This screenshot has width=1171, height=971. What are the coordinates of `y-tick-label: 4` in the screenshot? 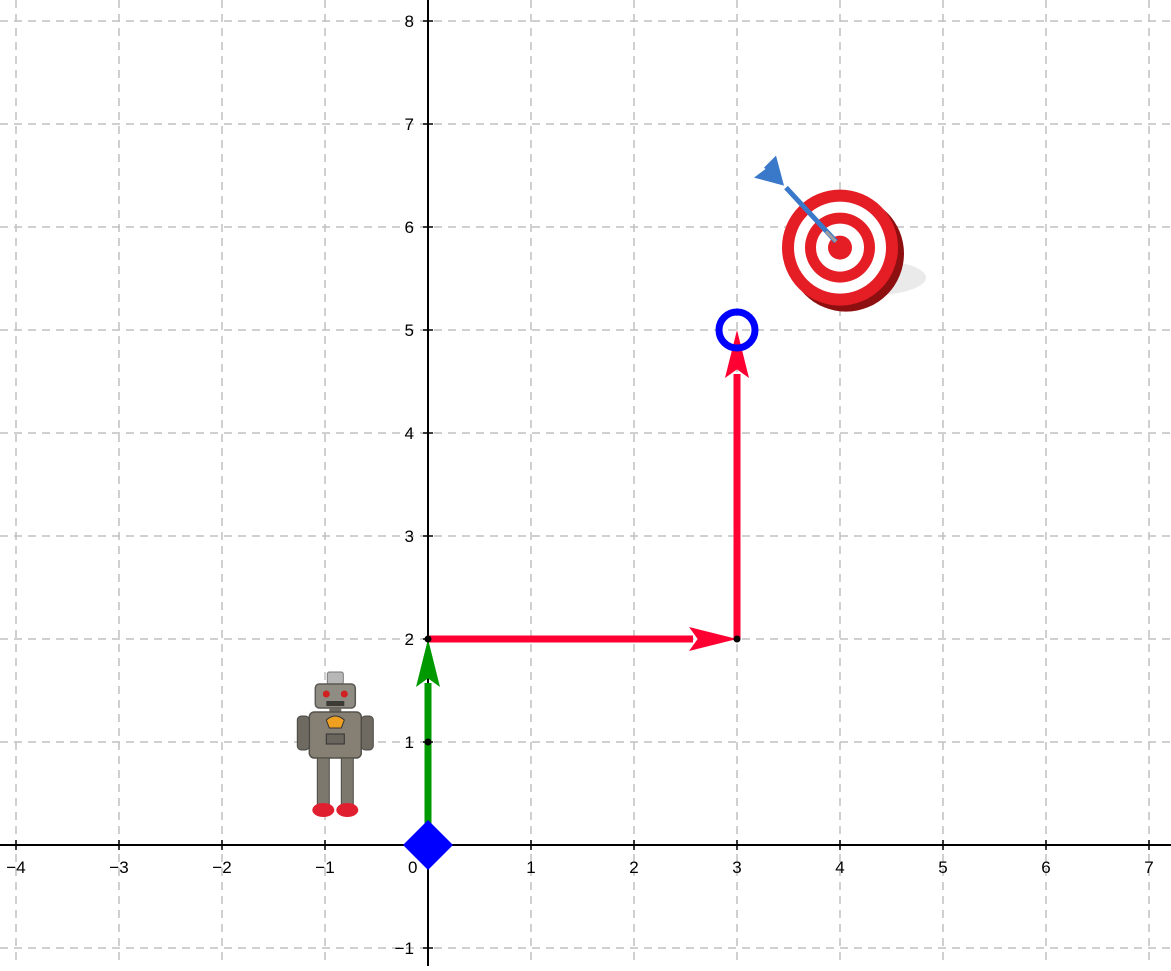 It's located at (409, 433).